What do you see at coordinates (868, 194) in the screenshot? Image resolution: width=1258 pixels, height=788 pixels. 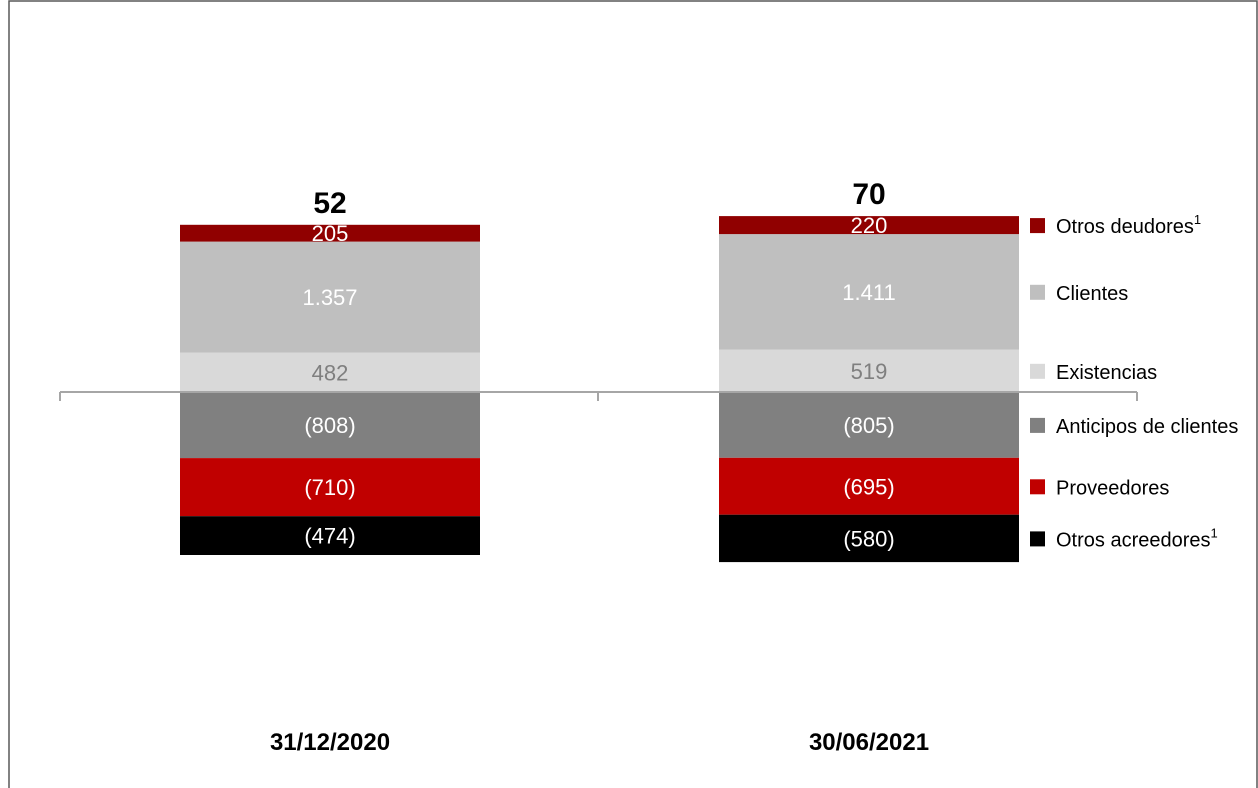 I see `total-label: 70` at bounding box center [868, 194].